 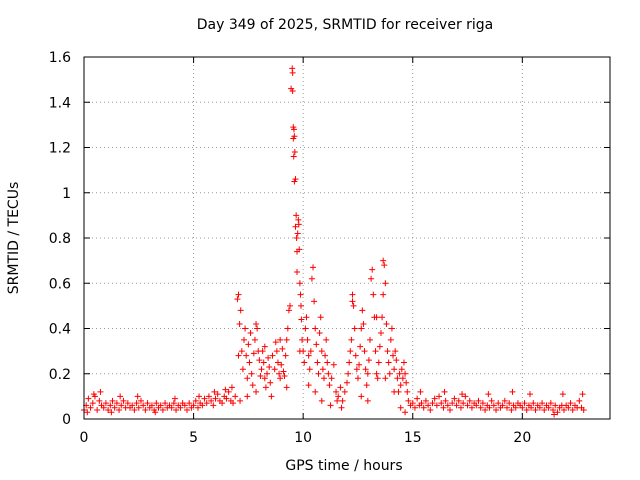 I want to click on y-tick-label: 0, so click(x=66, y=420).